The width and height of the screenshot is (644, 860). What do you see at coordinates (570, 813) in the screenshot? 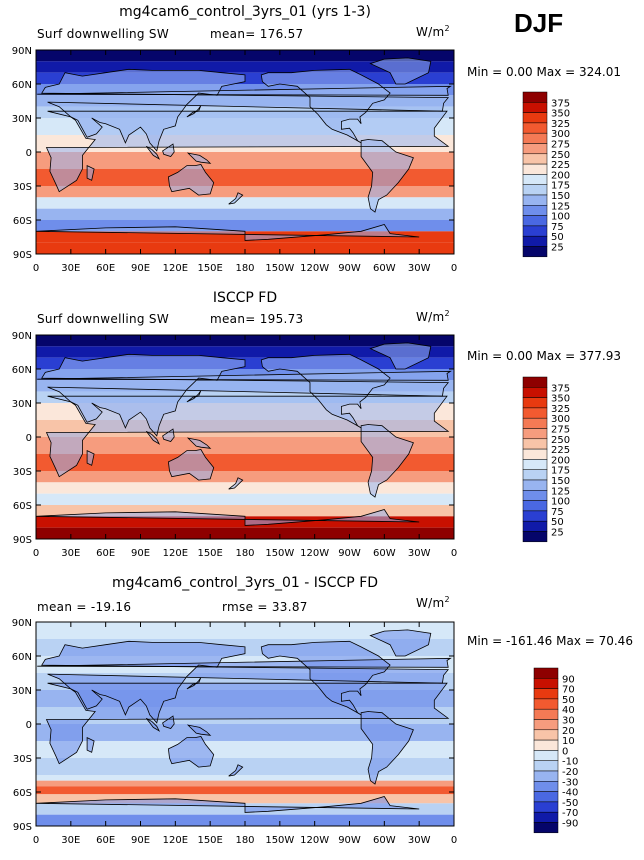
I see `colorbar-label: -70` at bounding box center [570, 813].